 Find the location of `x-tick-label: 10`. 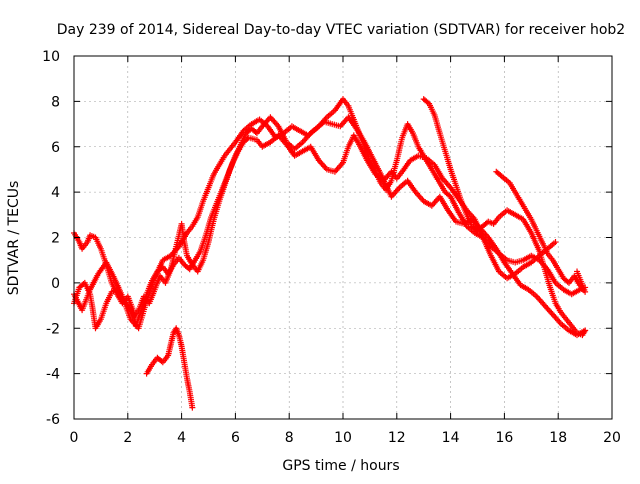

x-tick-label: 10 is located at coordinates (343, 438).